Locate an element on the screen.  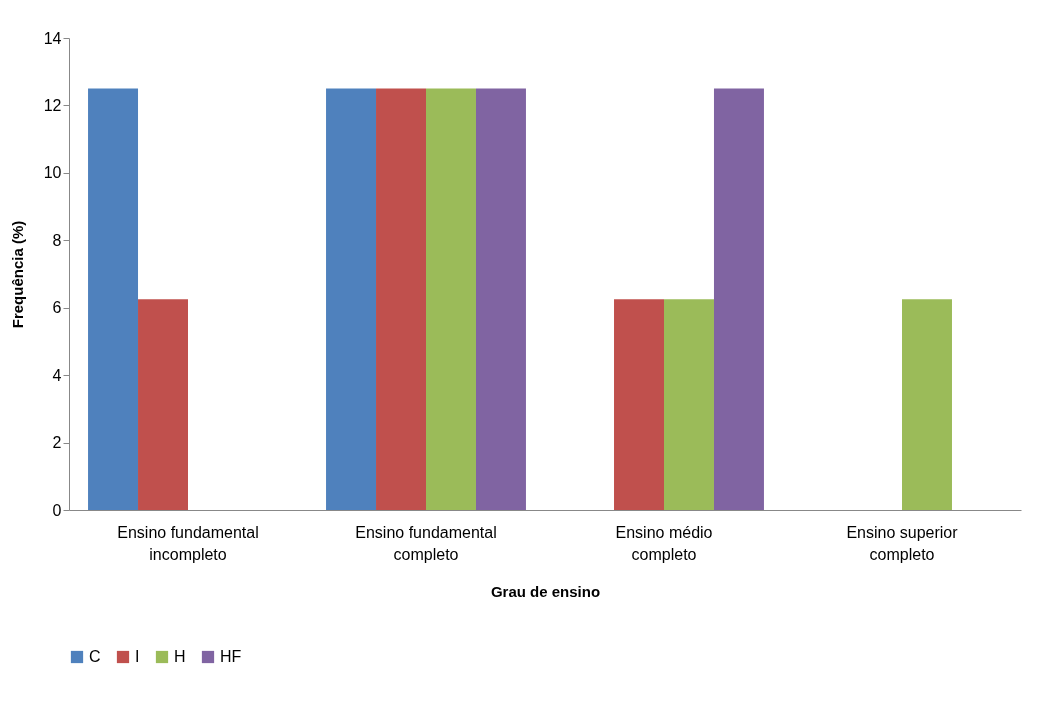
legend-label: I is located at coordinates (137, 656).